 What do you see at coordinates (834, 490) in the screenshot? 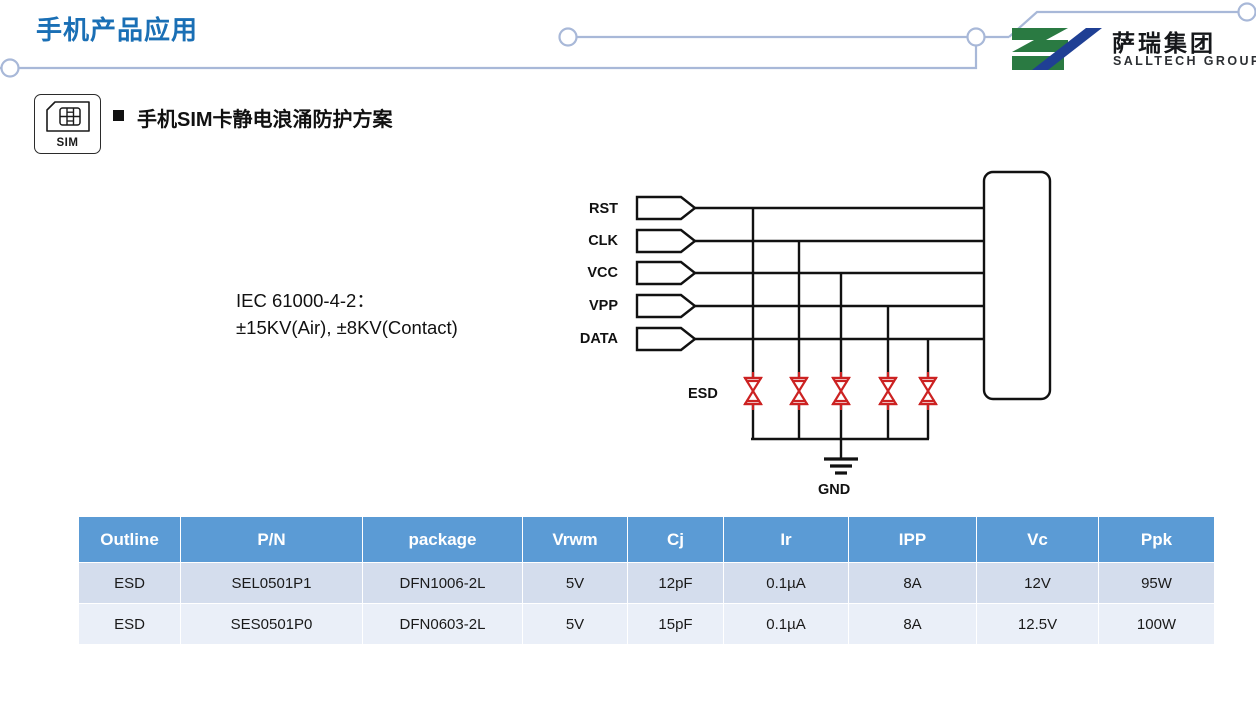
I see `gnd-label: GND` at bounding box center [834, 490].